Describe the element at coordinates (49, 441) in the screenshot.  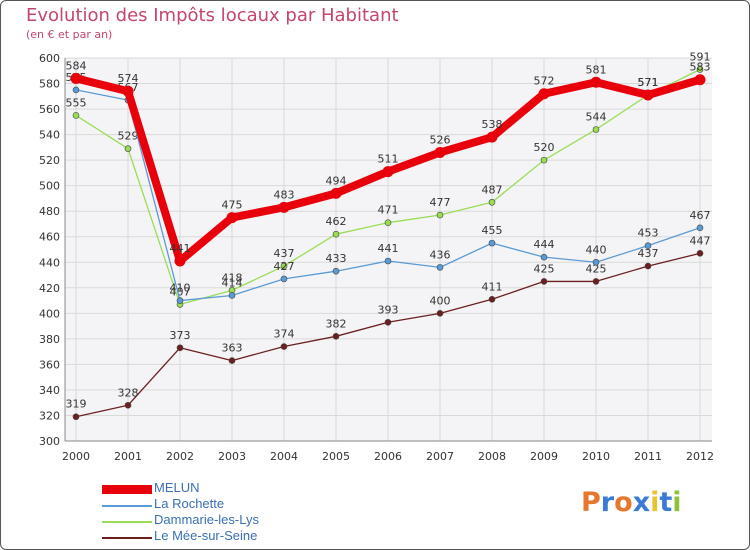
I see `y-tick-label: 300` at that location.